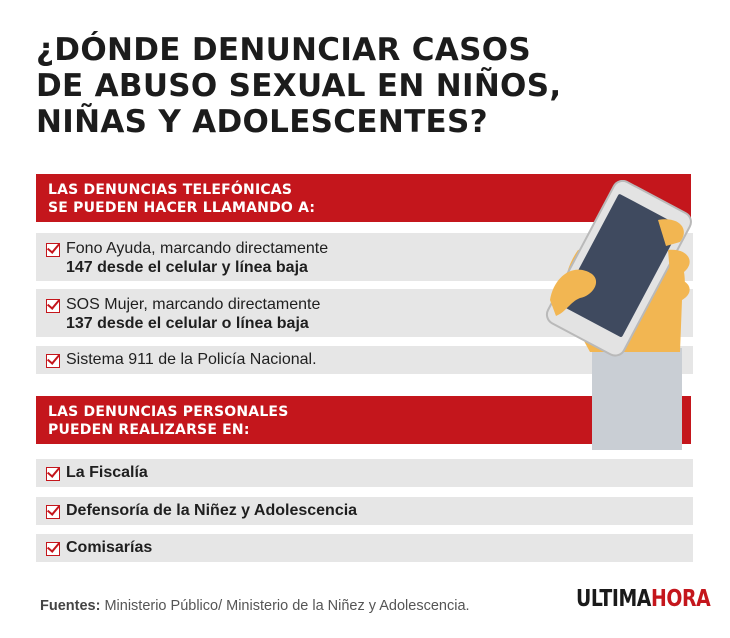 Image resolution: width=730 pixels, height=638 pixels. Describe the element at coordinates (637, 399) in the screenshot. I see `sleeve-shape` at that location.